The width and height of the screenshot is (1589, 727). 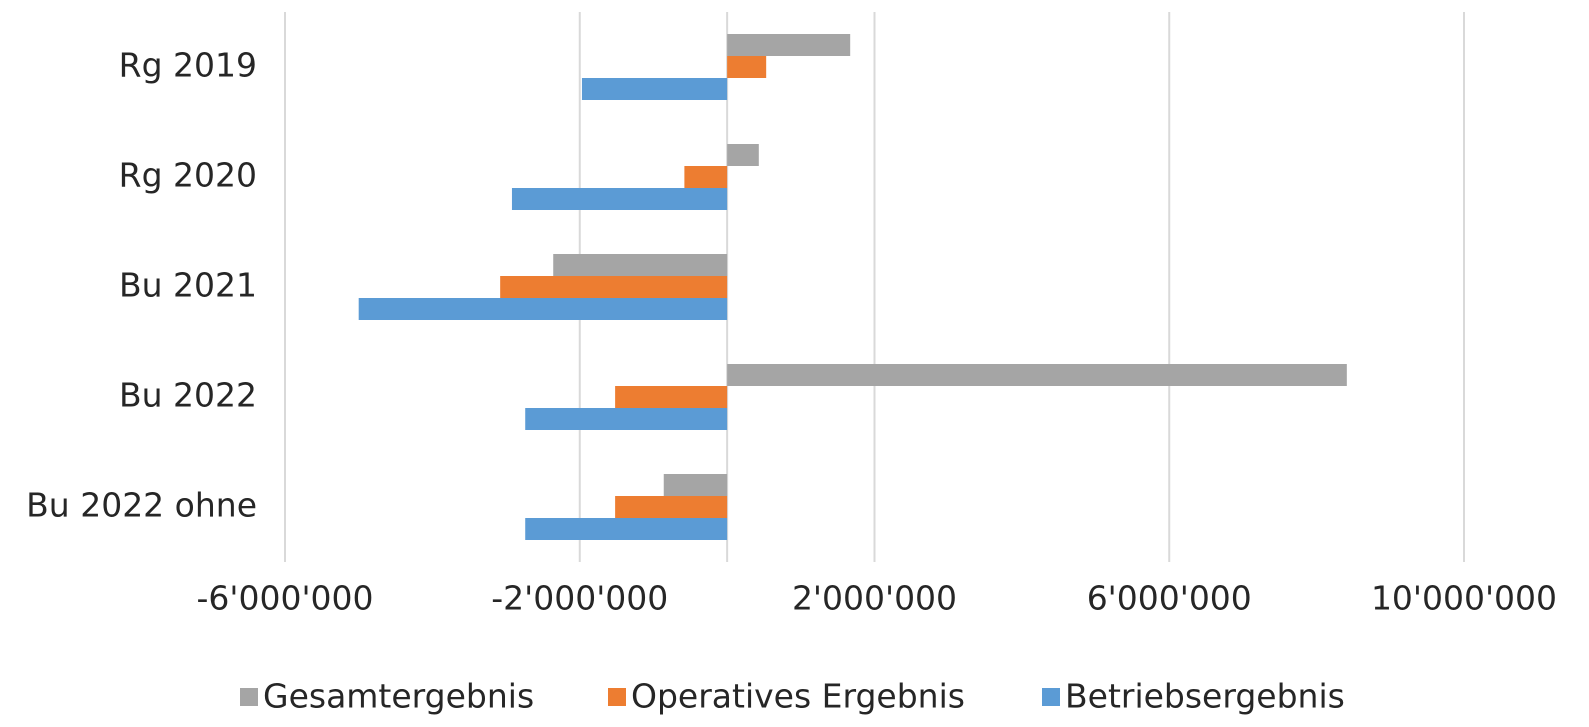 I want to click on x-tick-label: -6'000'000, so click(x=284, y=598).